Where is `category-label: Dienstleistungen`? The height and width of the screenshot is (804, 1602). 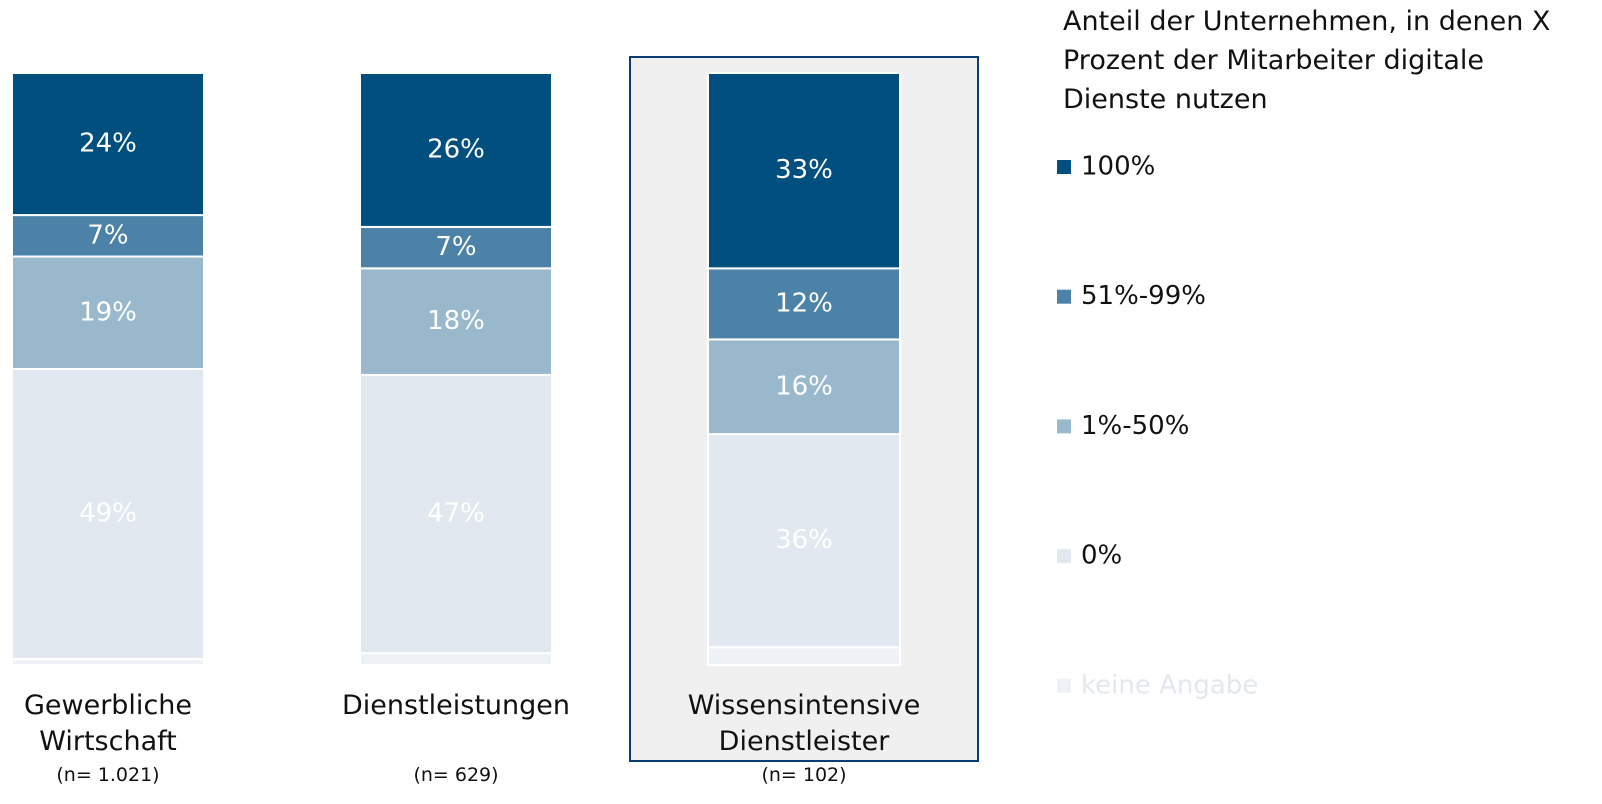 category-label: Dienstleistungen is located at coordinates (456, 705).